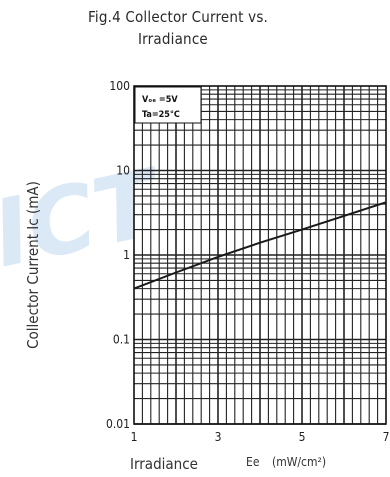  What do you see at coordinates (118, 424) in the screenshot?
I see `y-tick-label: 0.01` at bounding box center [118, 424].